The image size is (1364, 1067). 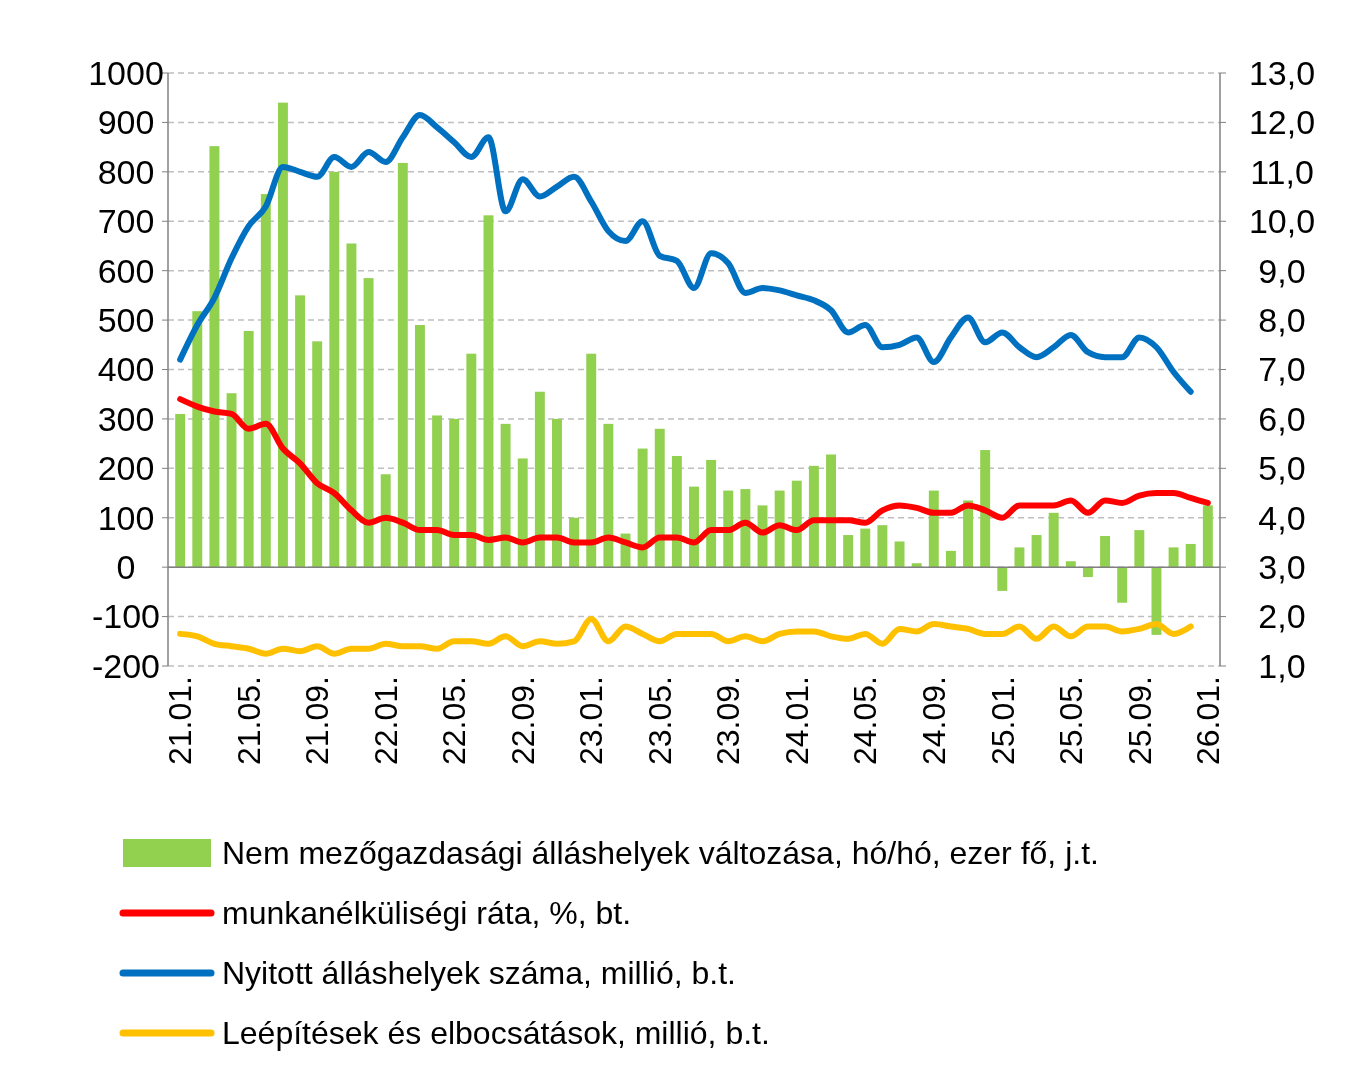 I want to click on x-tick-label: 23.01., so click(x=591, y=720).